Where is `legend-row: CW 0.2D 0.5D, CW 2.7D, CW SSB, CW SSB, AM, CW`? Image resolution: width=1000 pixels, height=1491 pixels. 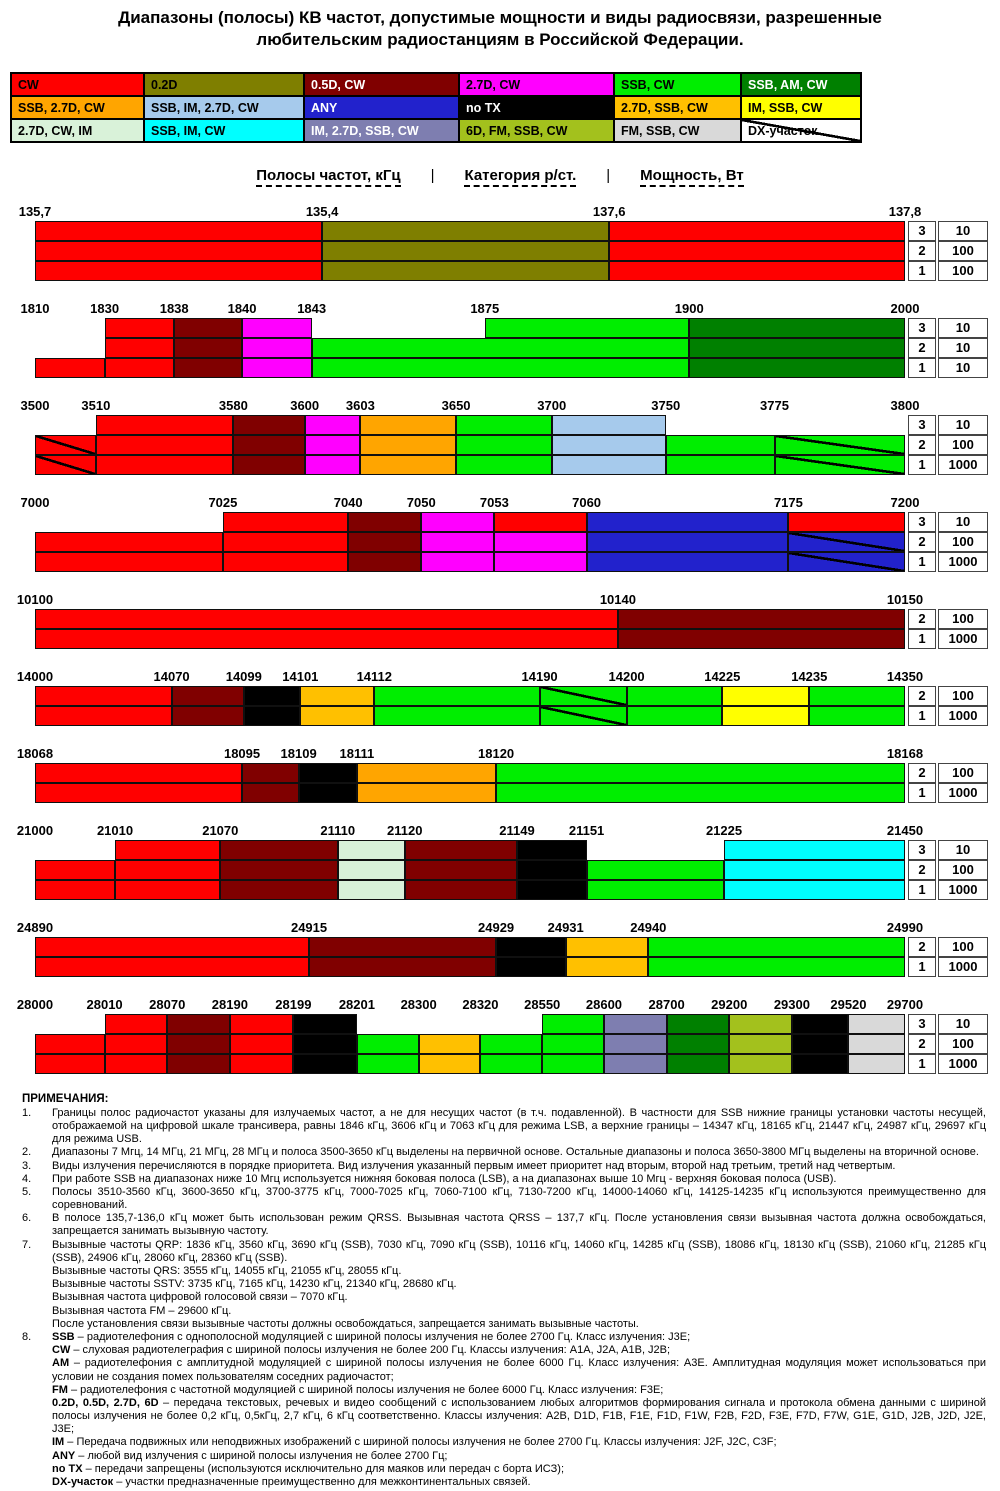
legend-row: CW 0.2D 0.5D, CW 2.7D, CW SSB, CW SSB, AM, CW is located at coordinates (436, 84).